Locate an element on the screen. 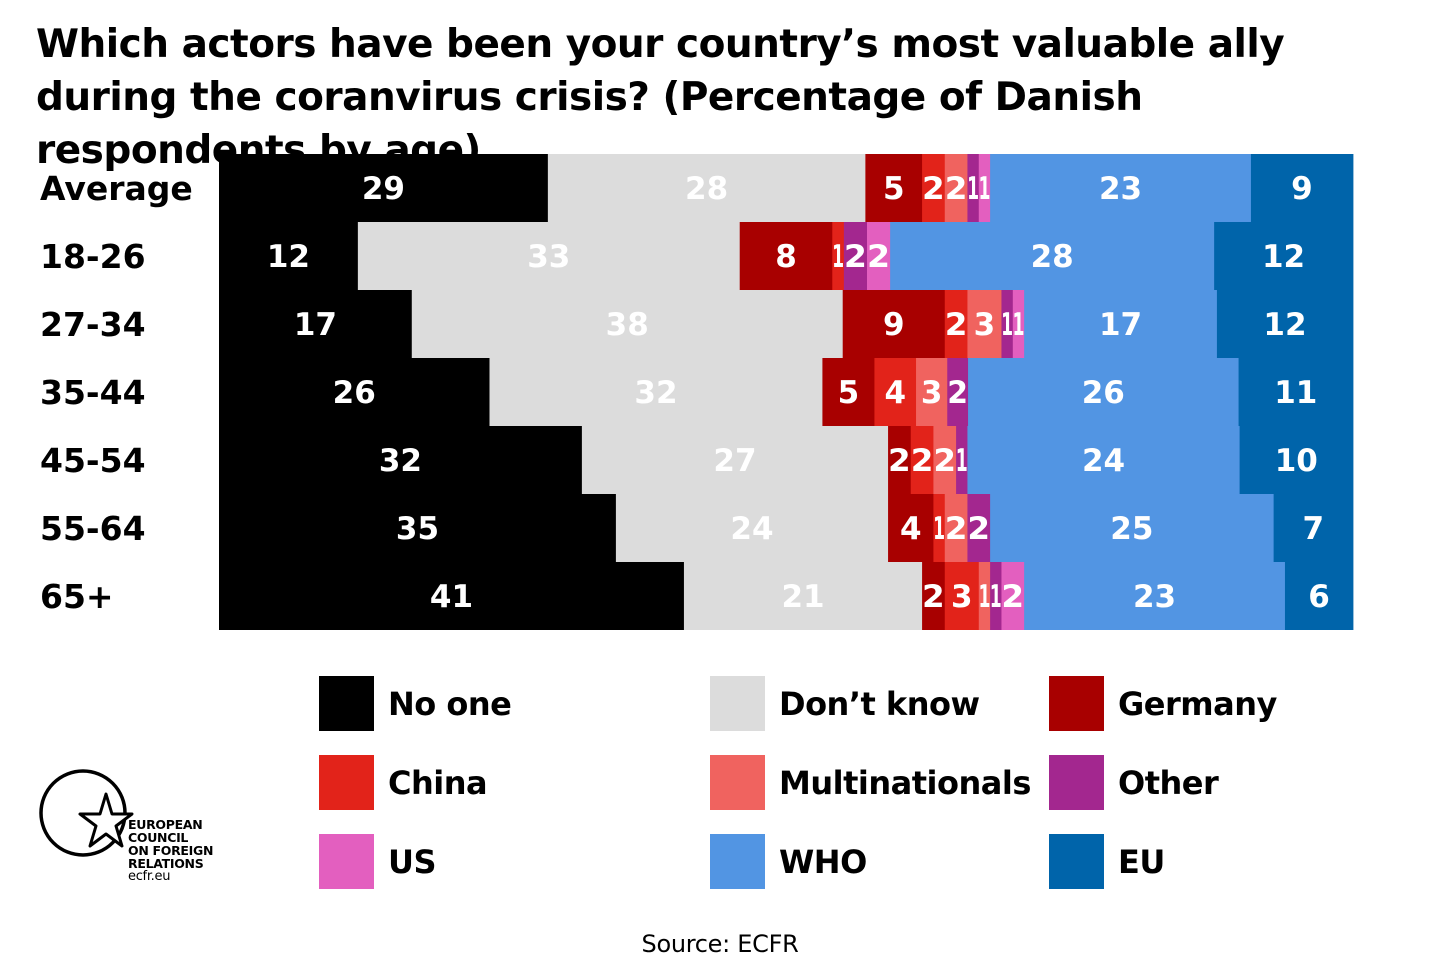  data-label-china-27-34: 2 is located at coordinates (956, 325).